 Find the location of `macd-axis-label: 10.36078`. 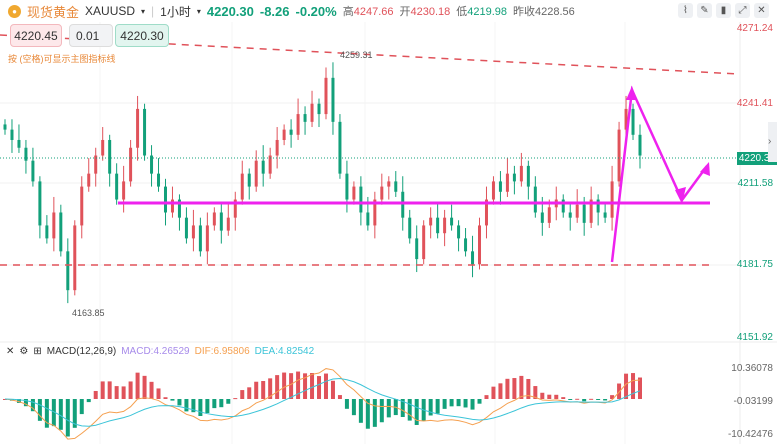

macd-axis-label: 10.36078 is located at coordinates (752, 368).